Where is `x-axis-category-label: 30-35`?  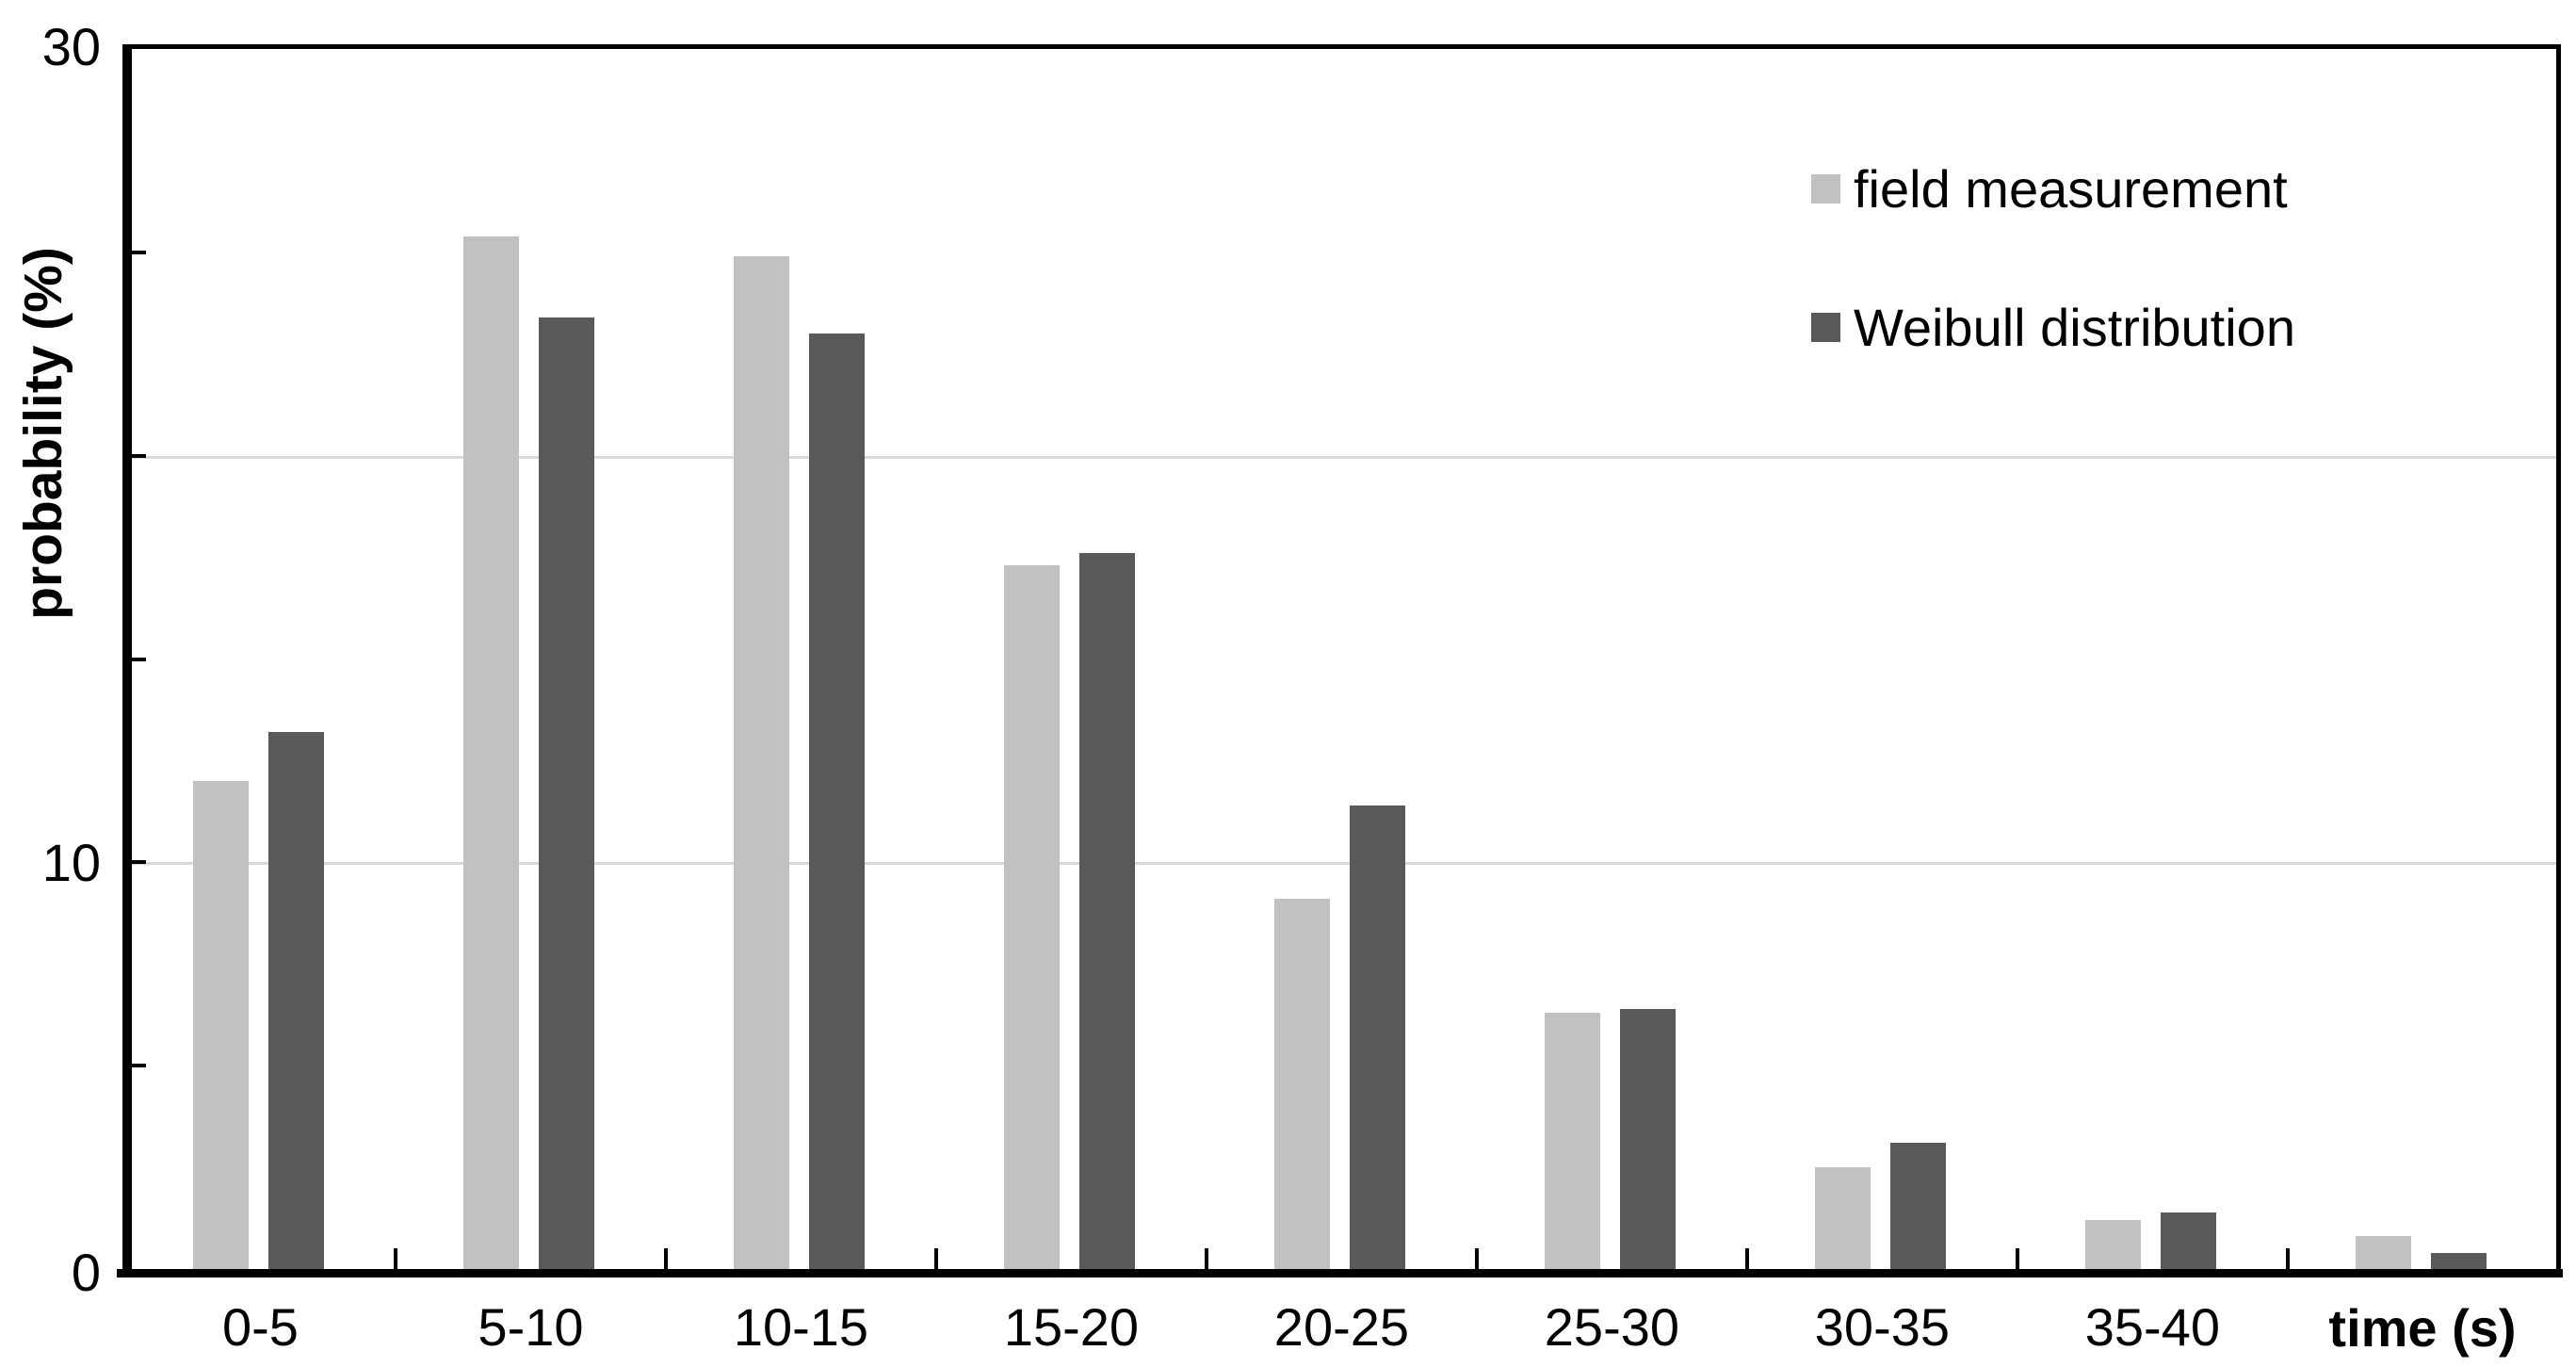
x-axis-category-label: 30-35 is located at coordinates (1882, 1327).